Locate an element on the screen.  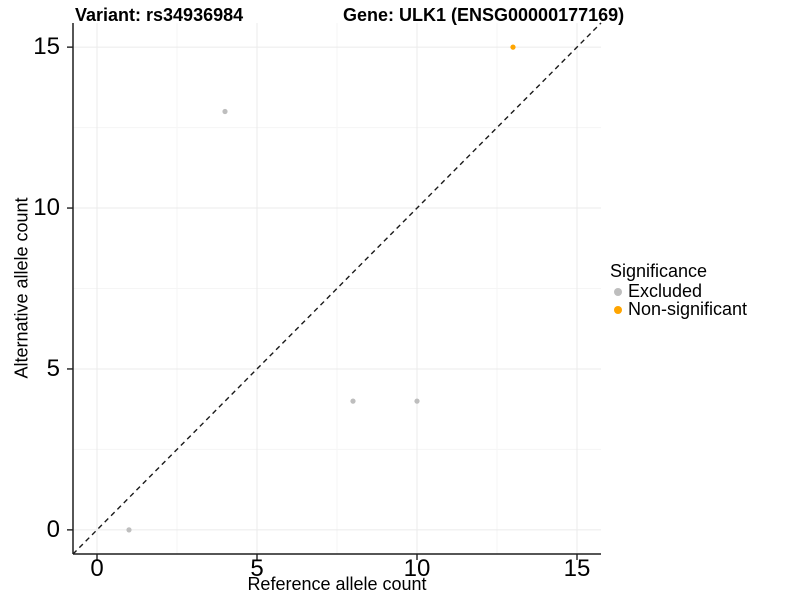
legend-title: Significance is located at coordinates (659, 271).